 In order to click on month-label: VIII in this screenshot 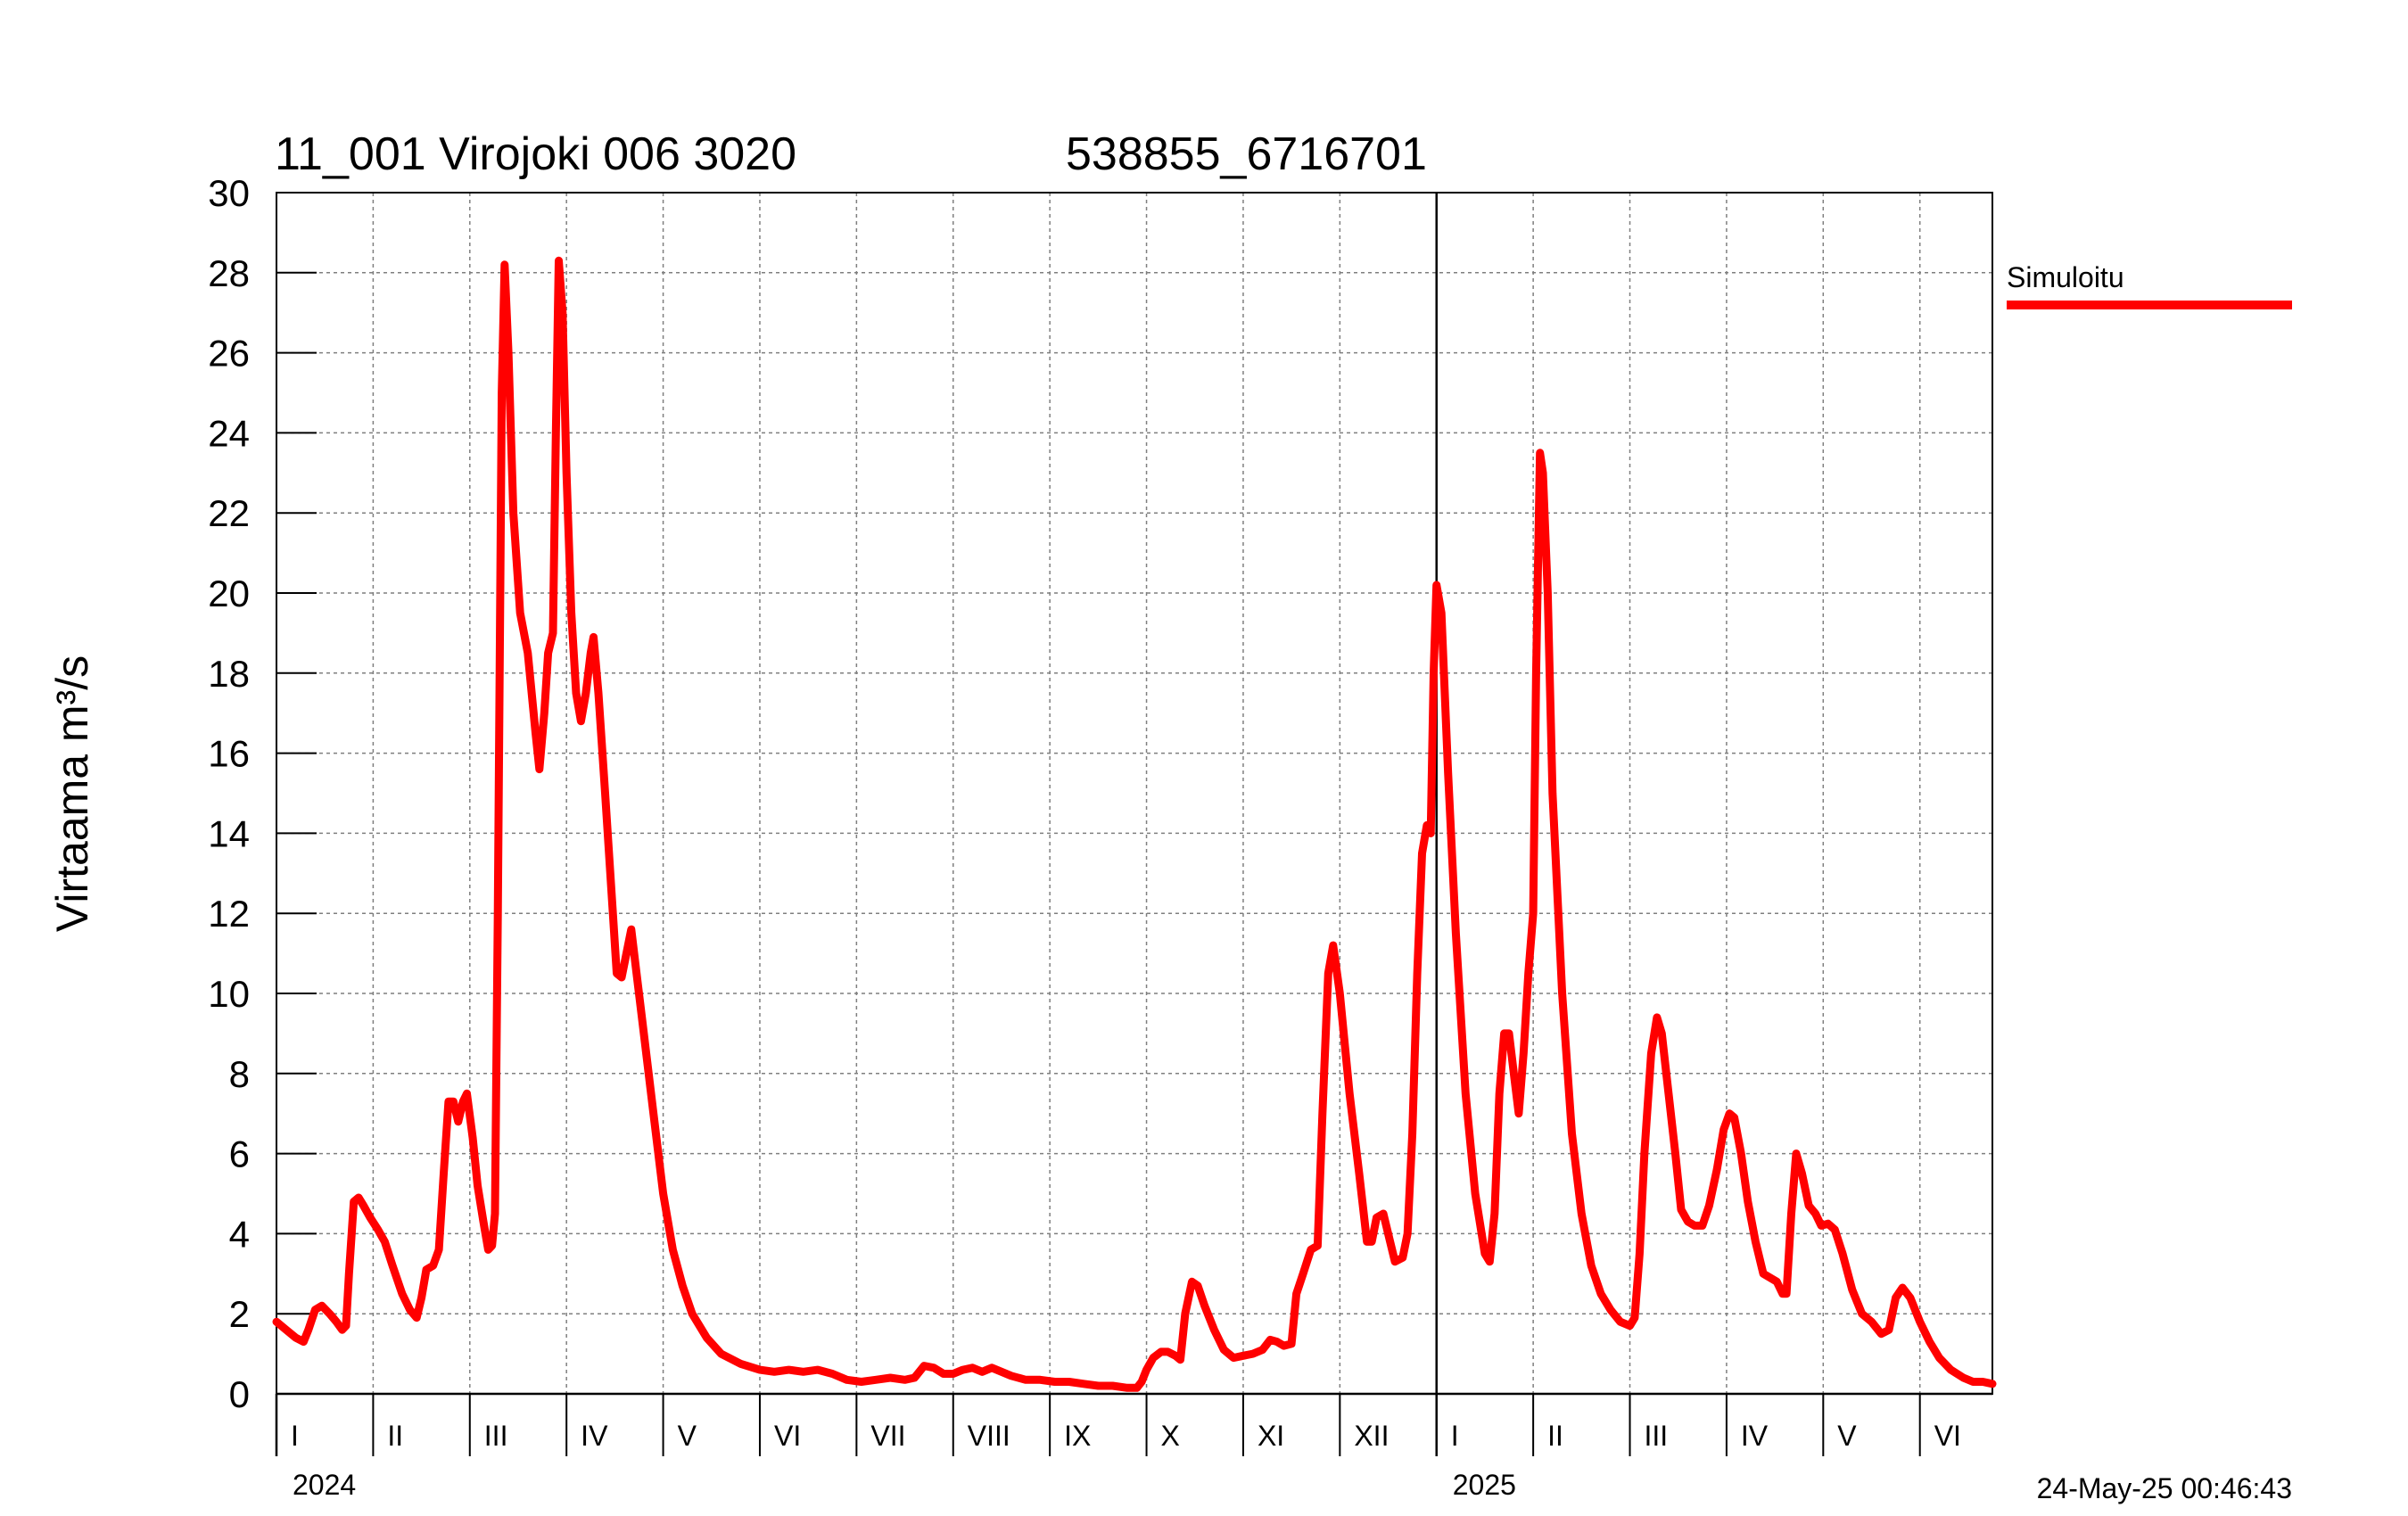, I will do `click(989, 1436)`.